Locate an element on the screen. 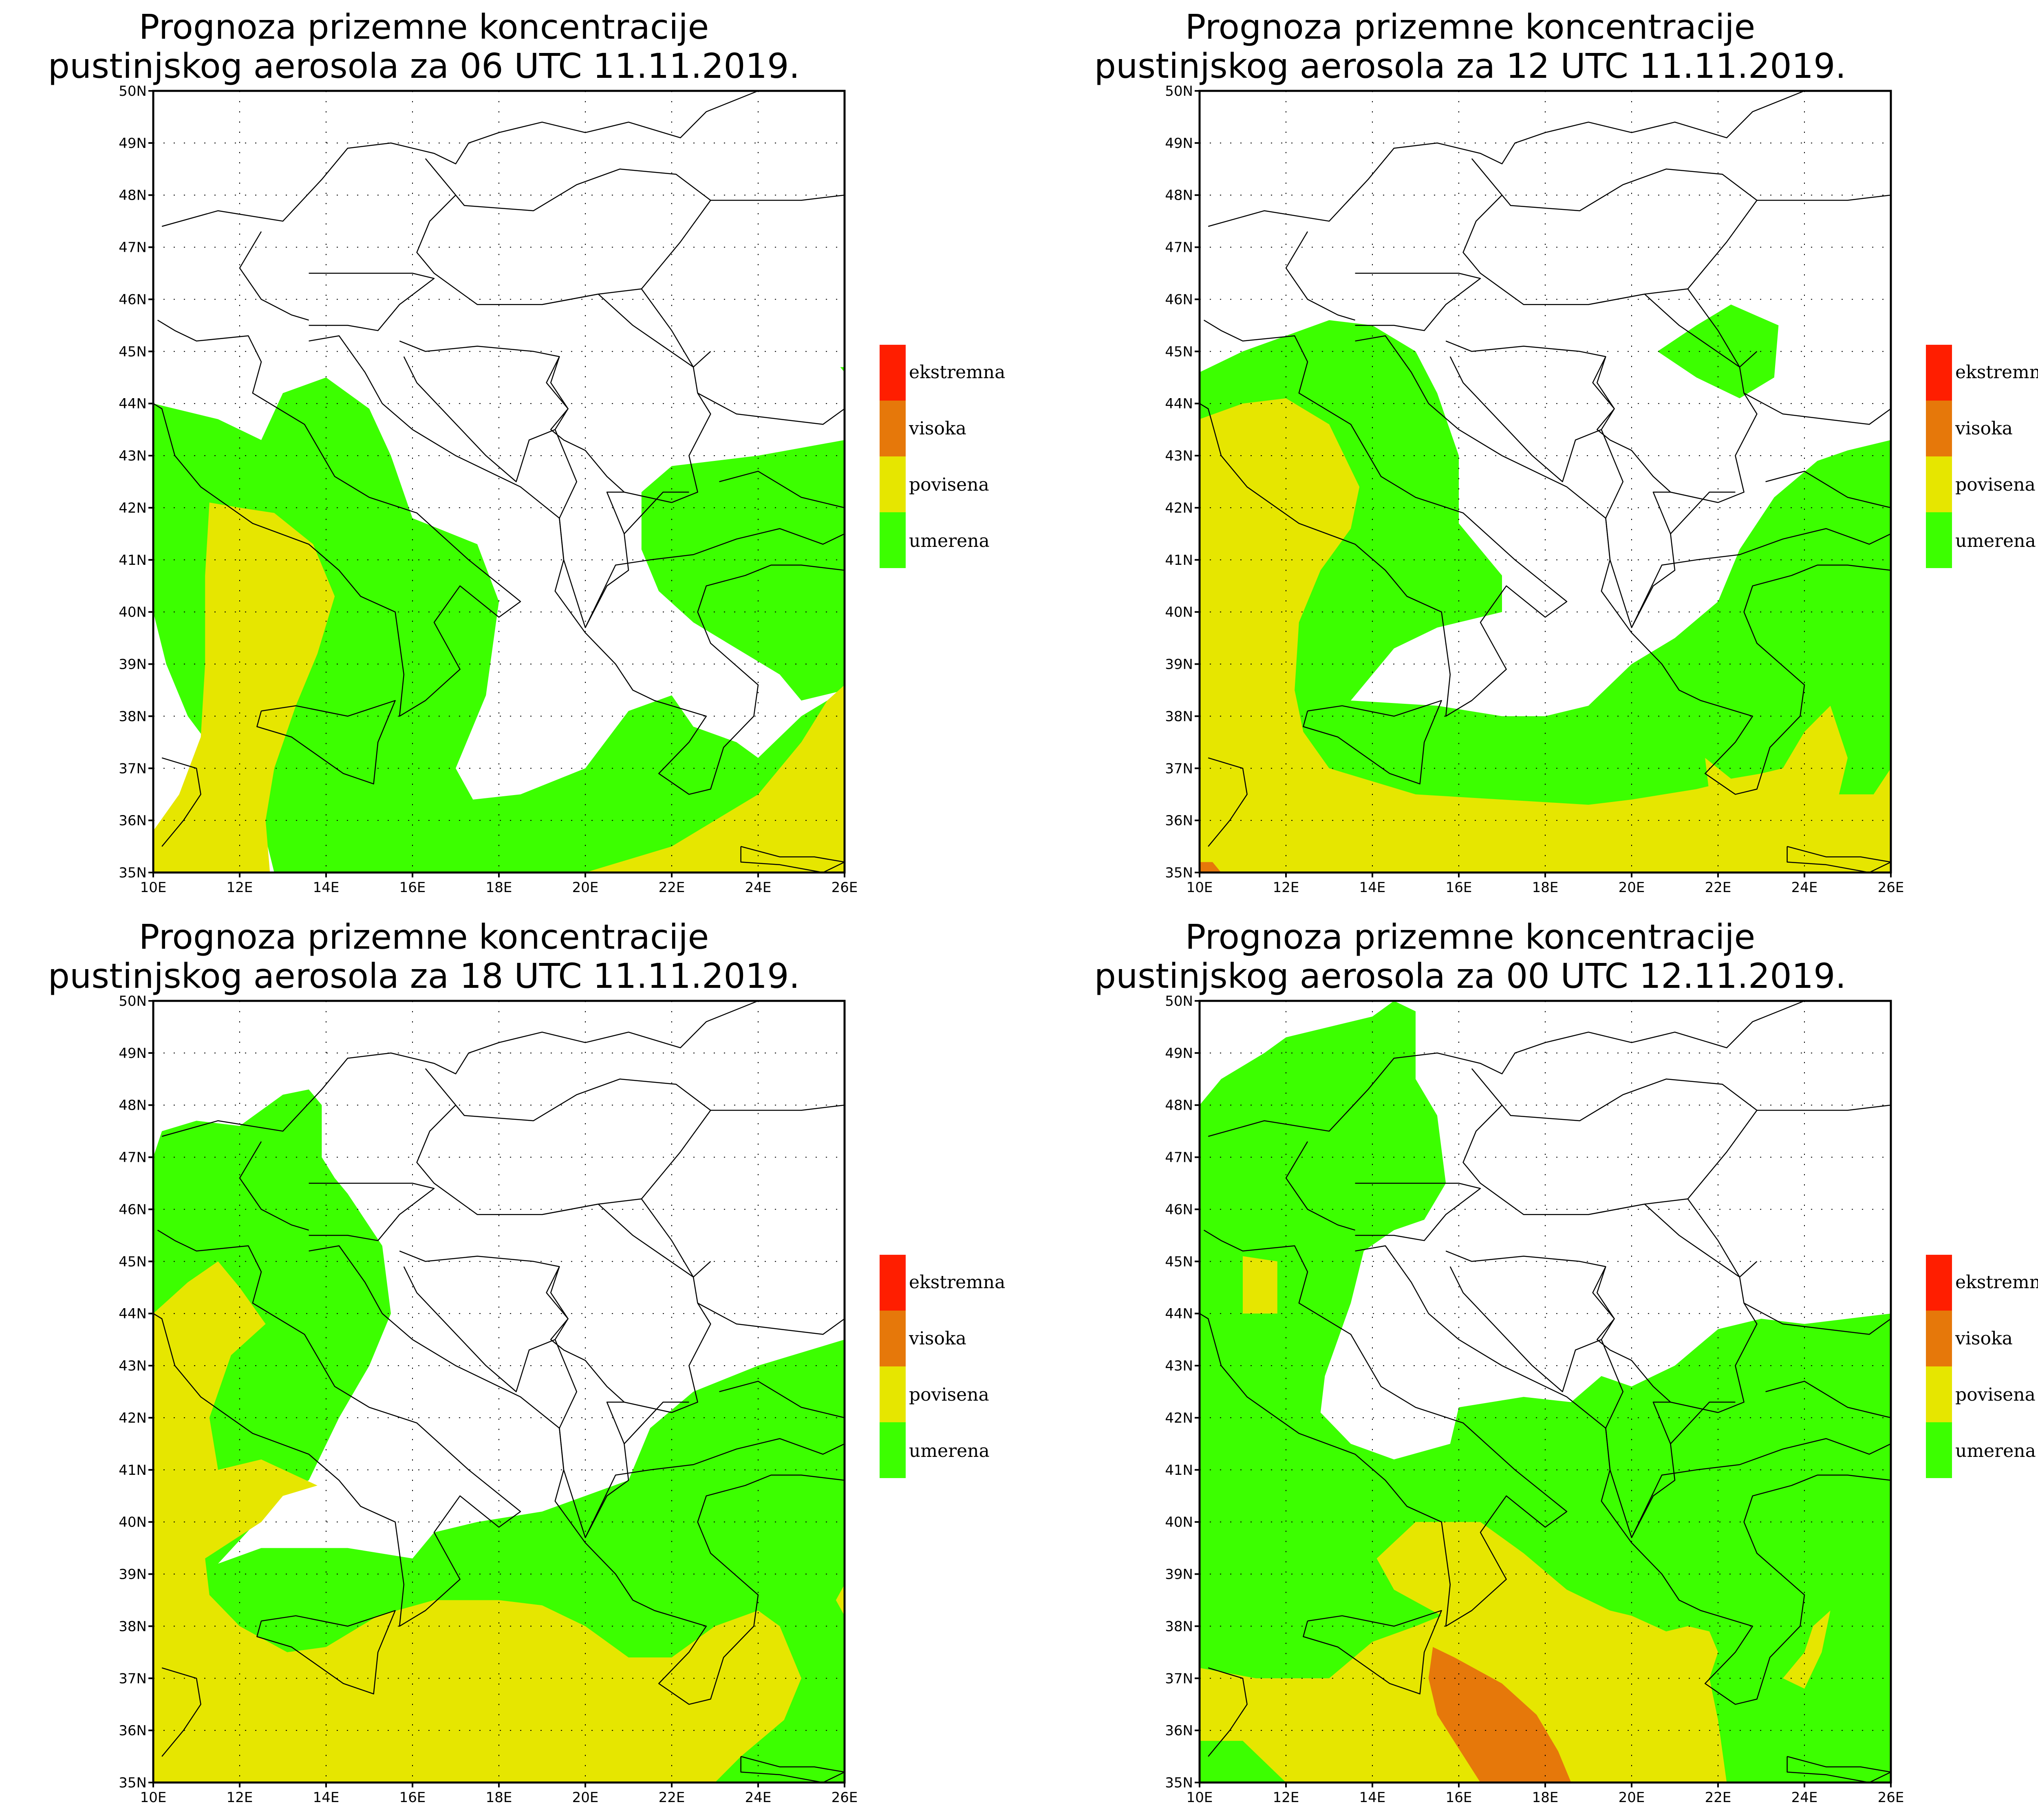 Image resolution: width=2038 pixels, height=1820 pixels. lon-tick-label: 24E is located at coordinates (1804, 1798).